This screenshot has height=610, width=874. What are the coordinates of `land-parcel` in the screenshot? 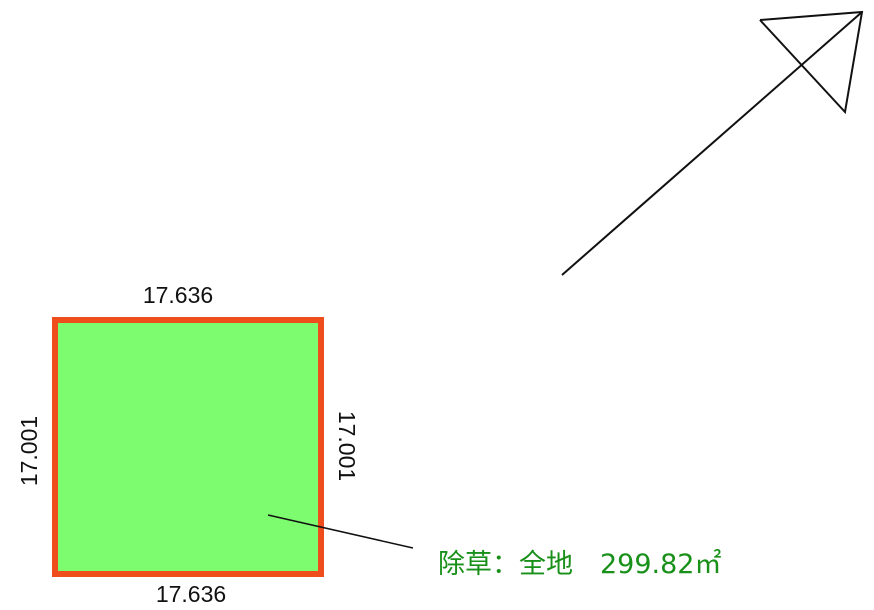 It's located at (188, 447).